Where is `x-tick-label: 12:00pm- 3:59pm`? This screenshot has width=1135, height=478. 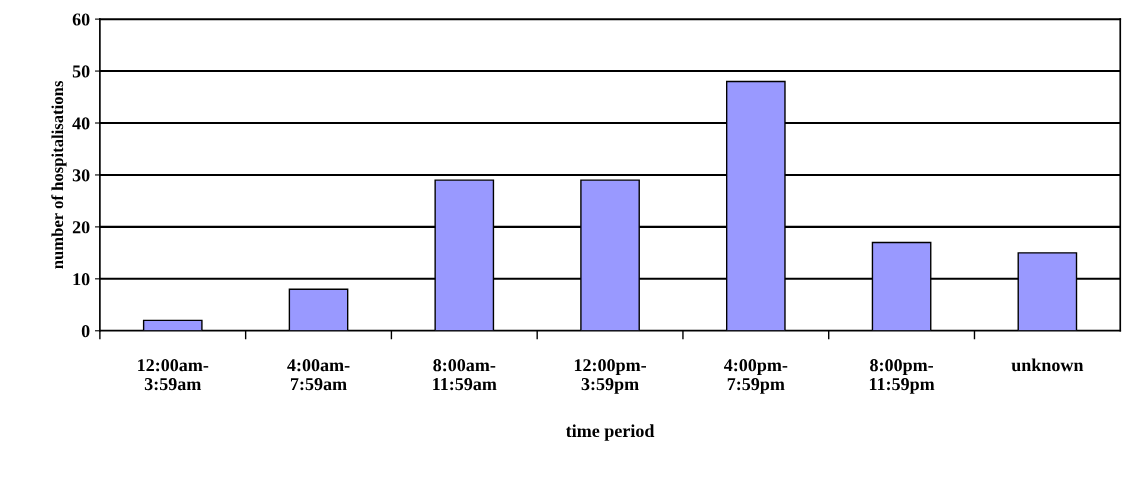 x-tick-label: 12:00pm- 3:59pm is located at coordinates (610, 376).